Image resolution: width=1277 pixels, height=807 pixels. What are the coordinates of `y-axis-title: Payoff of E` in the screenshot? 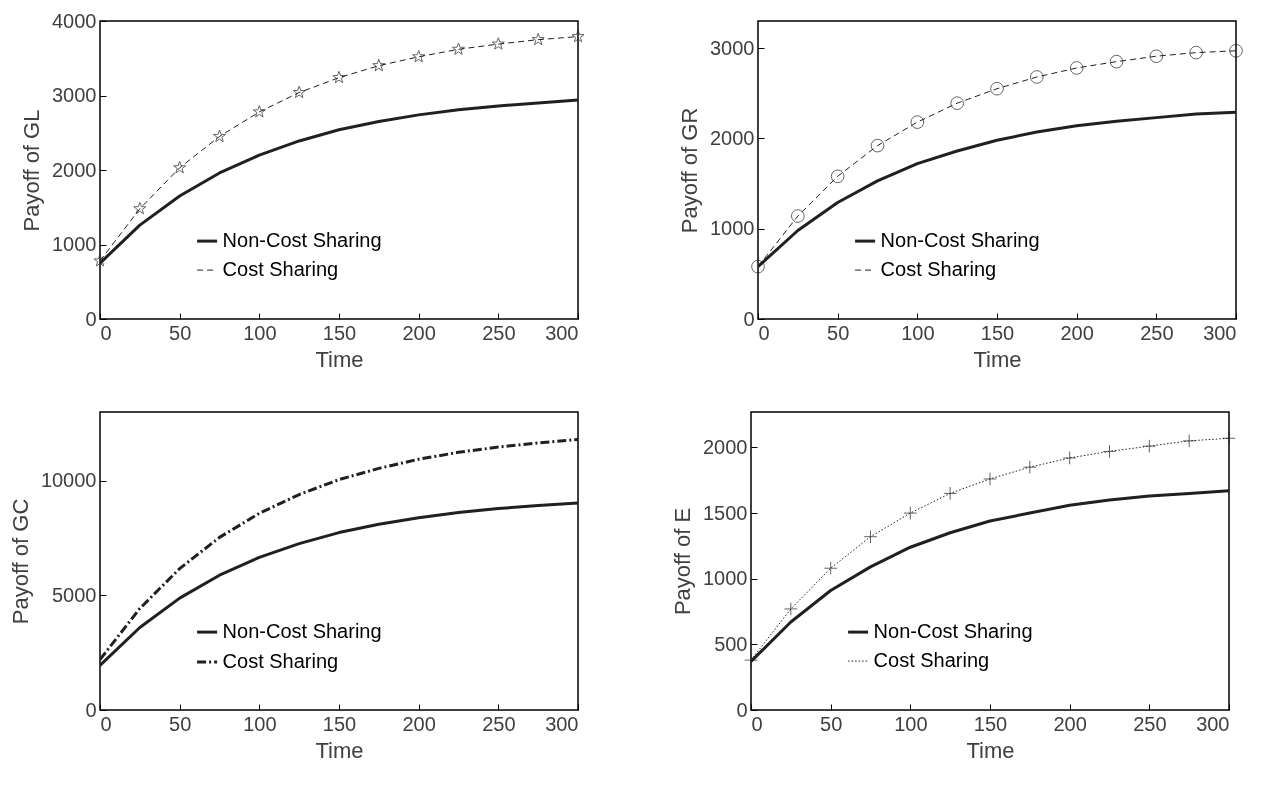 It's located at (683, 561).